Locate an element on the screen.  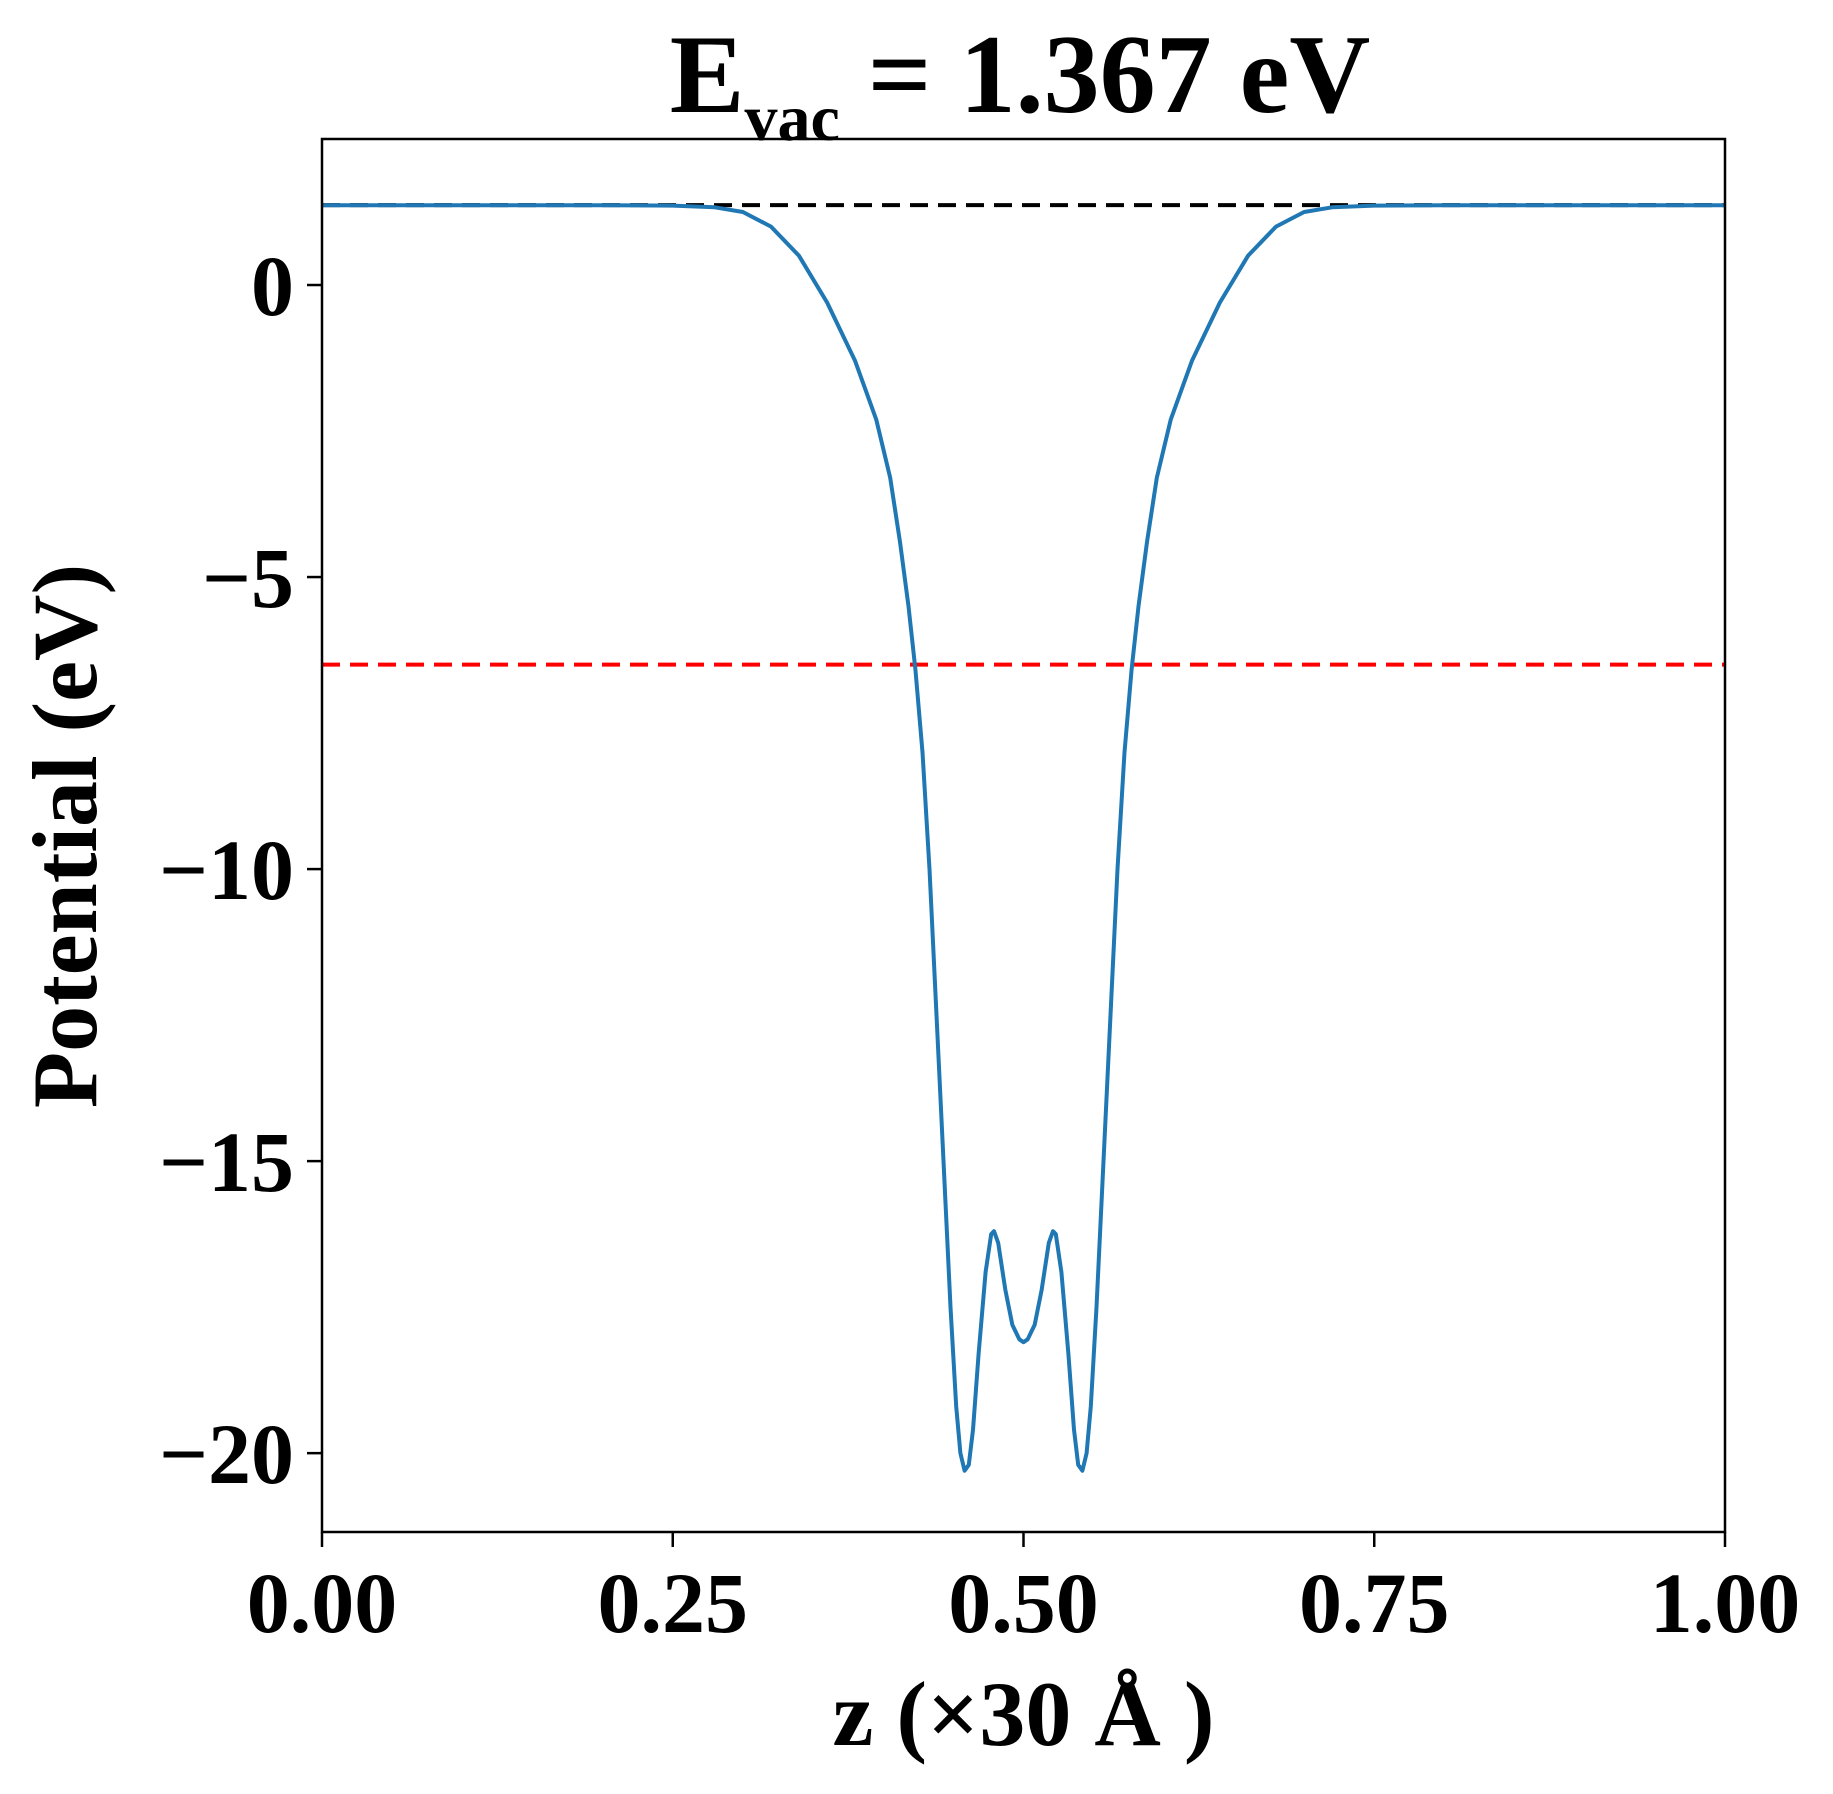
chart-title-rest: = 1.367 eV is located at coordinates (1105, 75).